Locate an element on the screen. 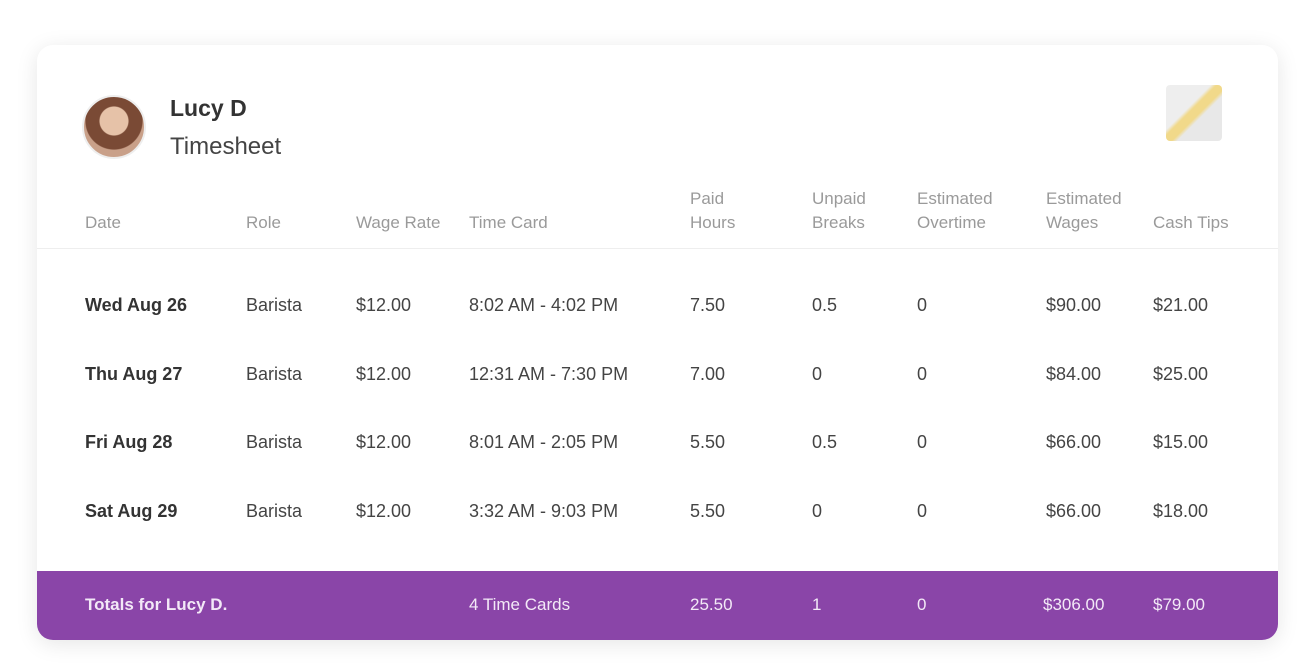 The width and height of the screenshot is (1306, 669). cell: $84.00 is located at coordinates (1074, 374).